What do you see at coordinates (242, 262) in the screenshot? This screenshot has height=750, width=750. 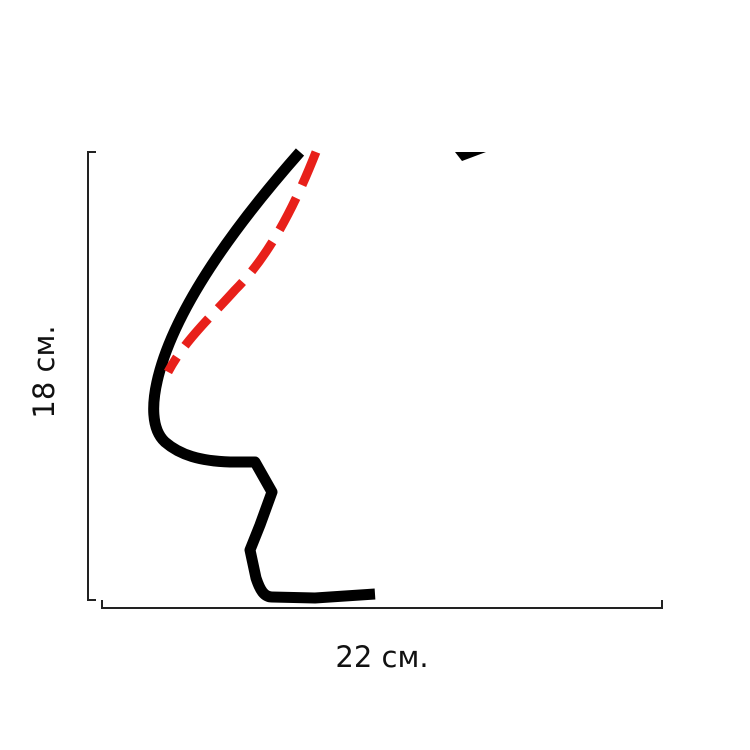 I see `corrected-profile` at bounding box center [242, 262].